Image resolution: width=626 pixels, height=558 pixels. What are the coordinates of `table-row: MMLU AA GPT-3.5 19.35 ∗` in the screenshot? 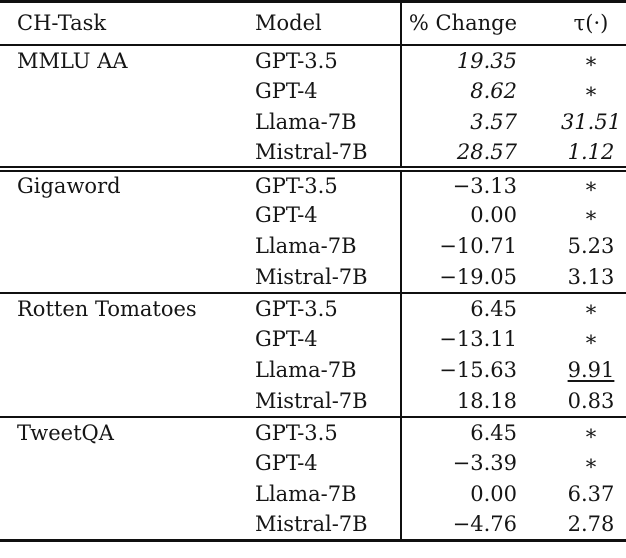 It's located at (313, 60).